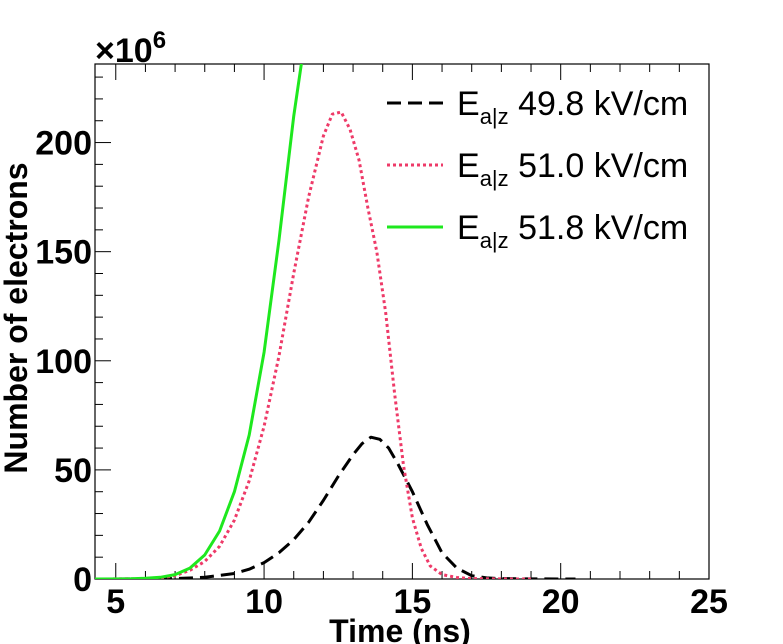 The width and height of the screenshot is (783, 644). I want to click on y-tick-label: 50, so click(73, 471).